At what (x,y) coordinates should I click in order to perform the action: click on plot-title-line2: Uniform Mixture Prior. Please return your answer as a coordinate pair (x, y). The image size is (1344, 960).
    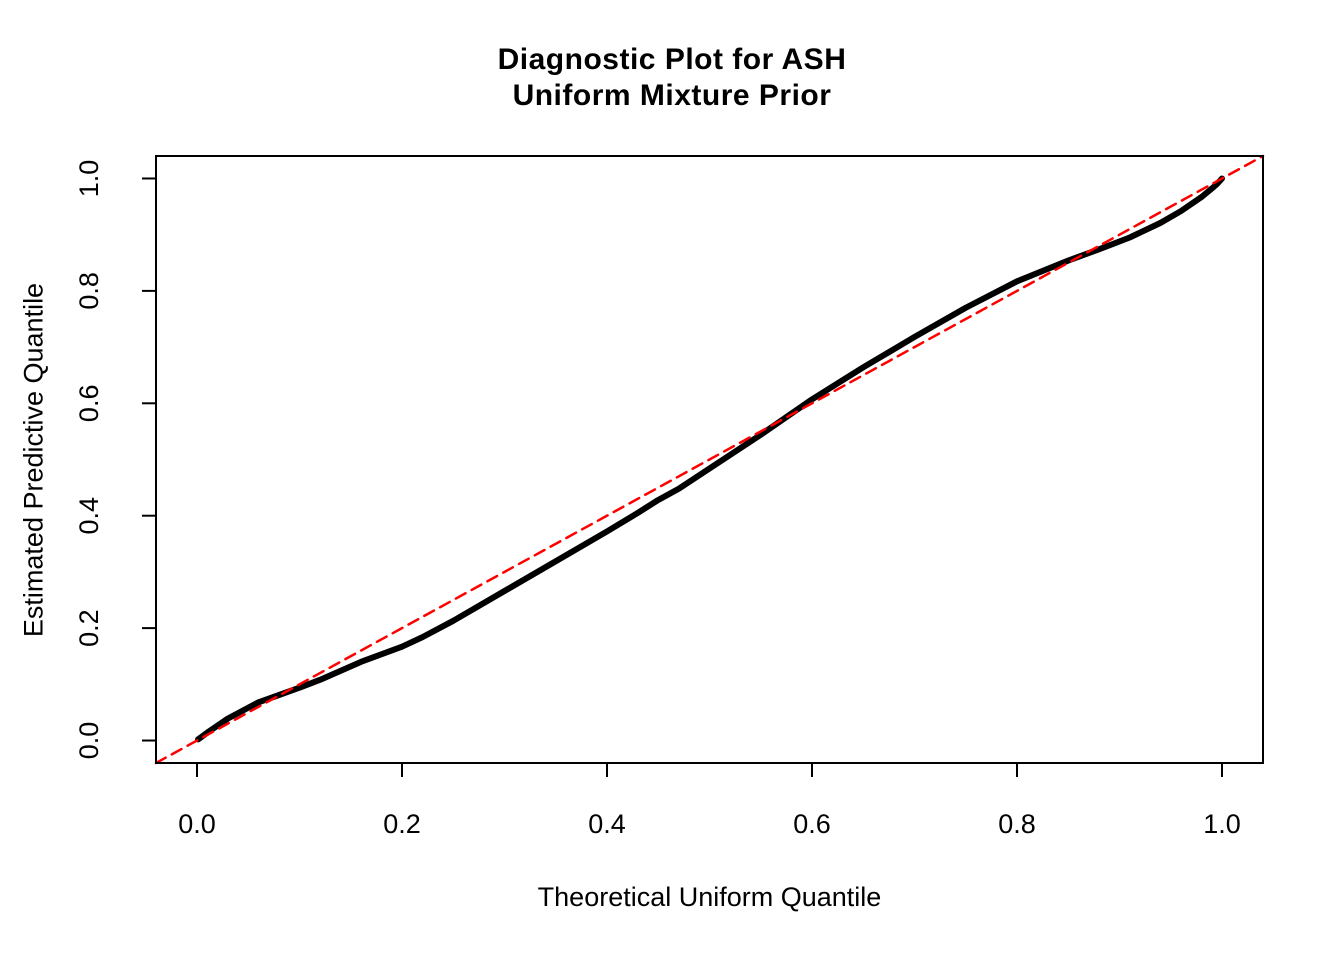
    Looking at the image, I should click on (672, 95).